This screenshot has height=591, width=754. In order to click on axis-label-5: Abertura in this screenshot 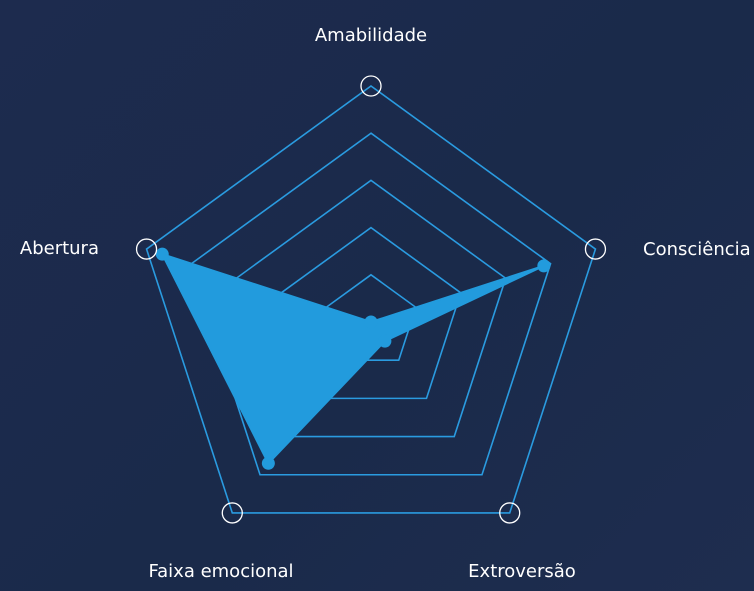, I will do `click(59, 248)`.